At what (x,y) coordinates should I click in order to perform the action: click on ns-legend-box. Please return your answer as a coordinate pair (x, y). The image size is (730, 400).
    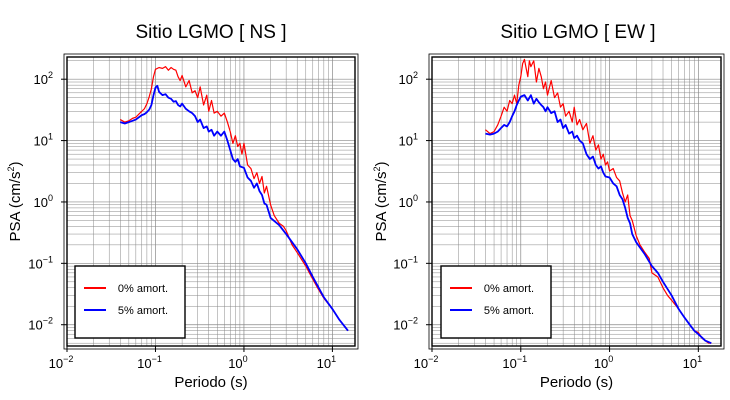
    Looking at the image, I should click on (130, 302).